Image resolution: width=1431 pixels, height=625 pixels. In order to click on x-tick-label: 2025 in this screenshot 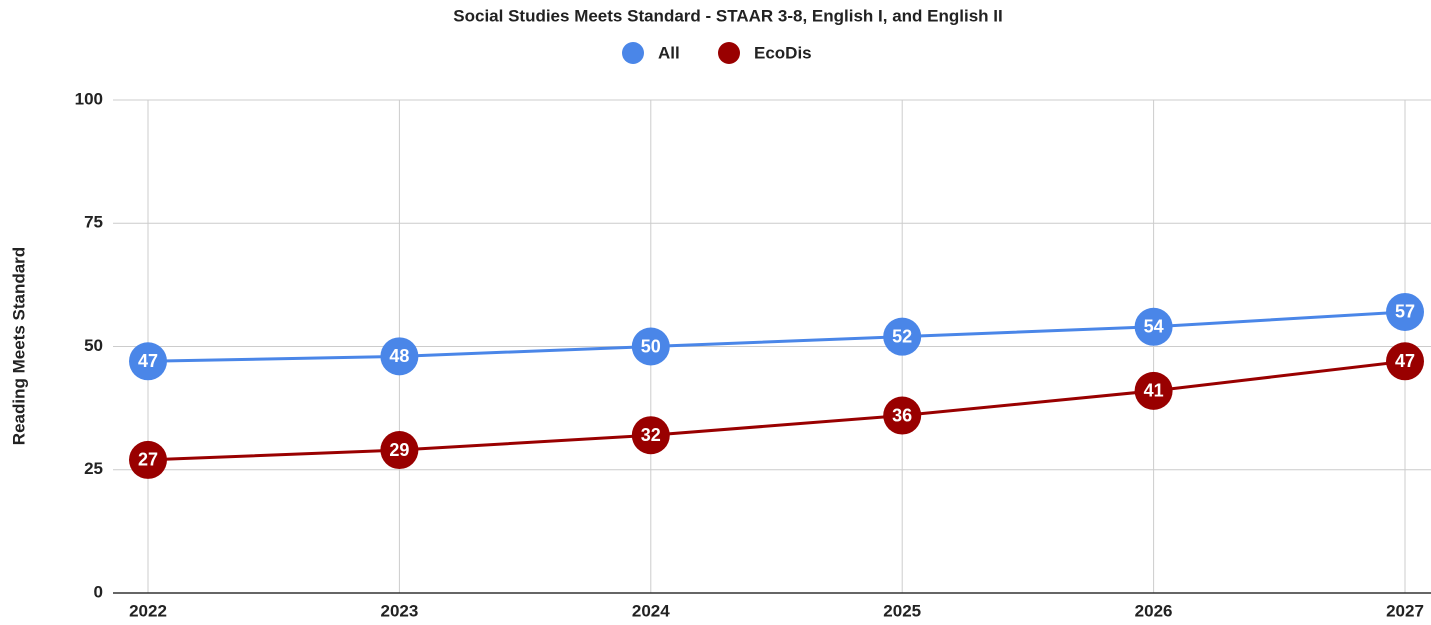, I will do `click(902, 610)`.